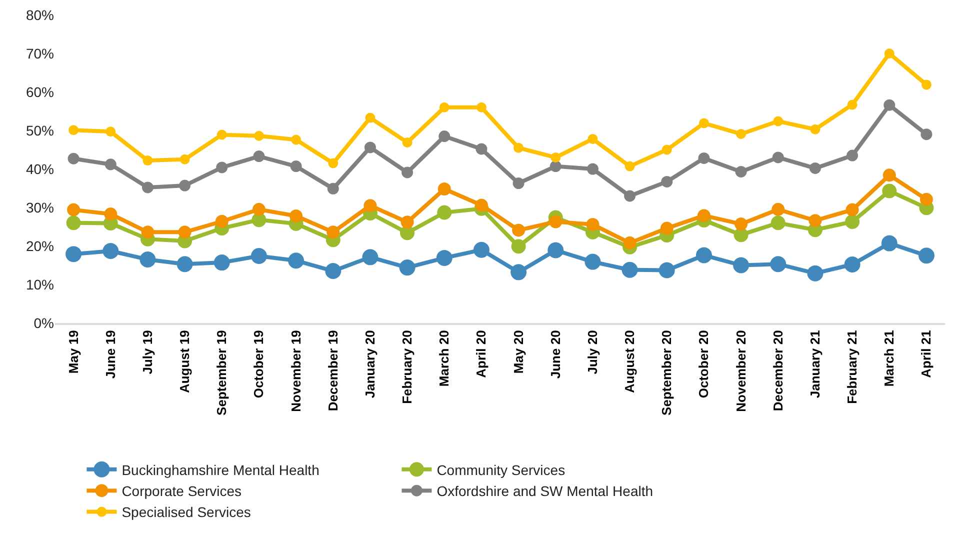 This screenshot has width=965, height=539. I want to click on x-tick-label: September 20, so click(666, 373).